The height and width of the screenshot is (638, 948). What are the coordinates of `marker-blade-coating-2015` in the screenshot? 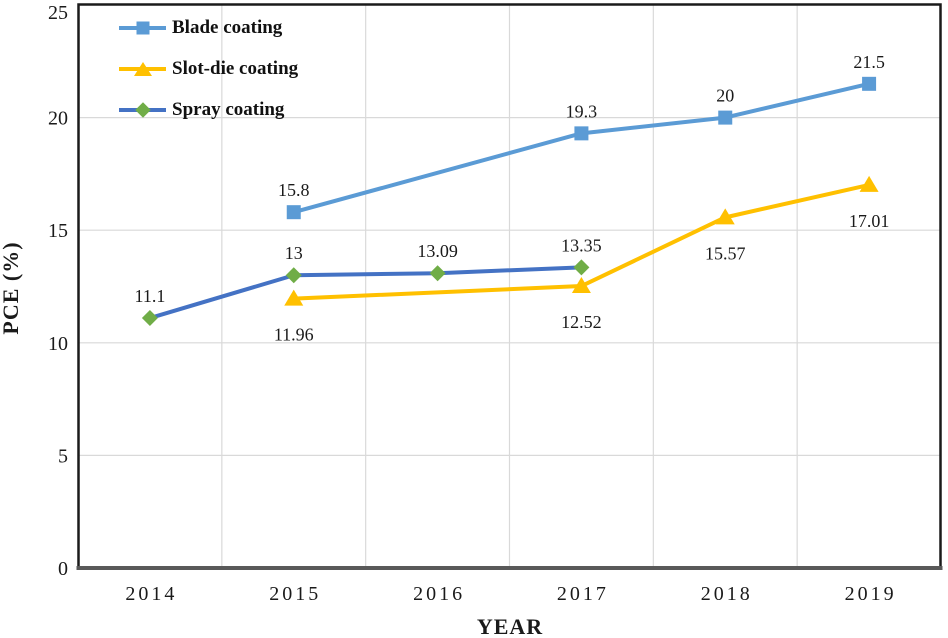 It's located at (293, 212).